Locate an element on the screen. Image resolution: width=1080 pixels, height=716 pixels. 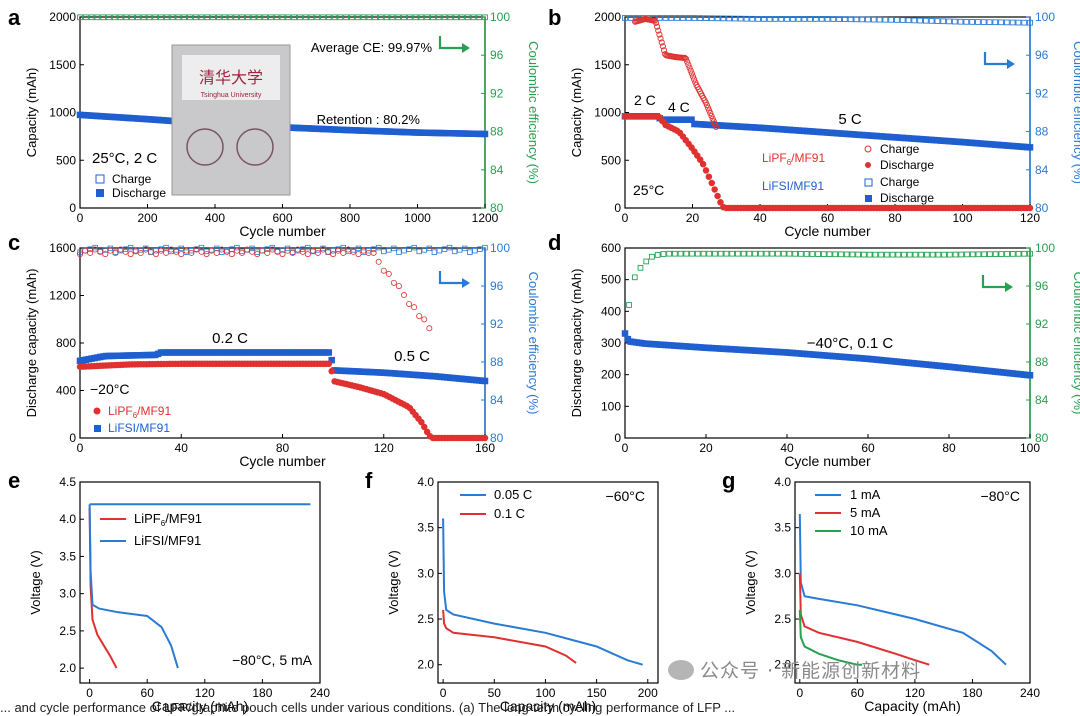
panel-e-series-lifsi-mf91 is located at coordinates (133, 586).